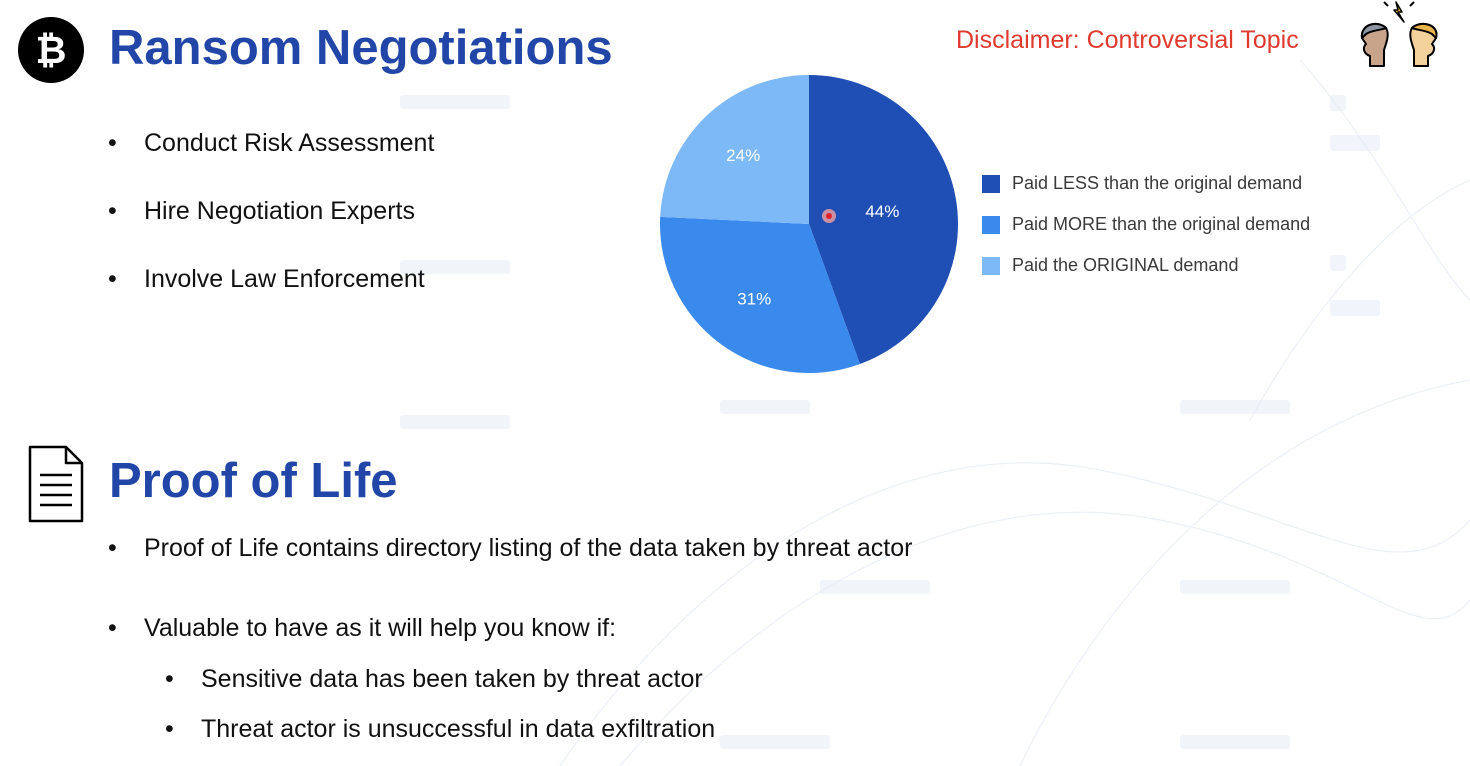 The height and width of the screenshot is (766, 1470). What do you see at coordinates (1401, 36) in the screenshot?
I see `arguing-people-icon` at bounding box center [1401, 36].